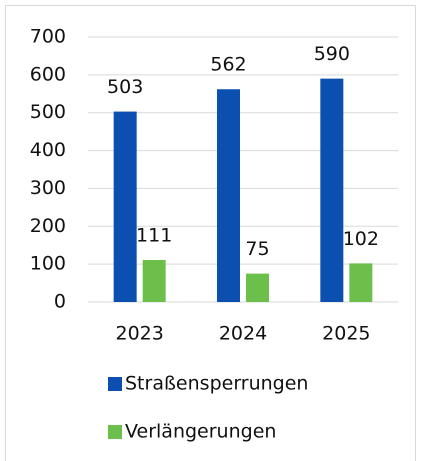 This screenshot has height=461, width=423. I want to click on data-label: 503, so click(125, 87).